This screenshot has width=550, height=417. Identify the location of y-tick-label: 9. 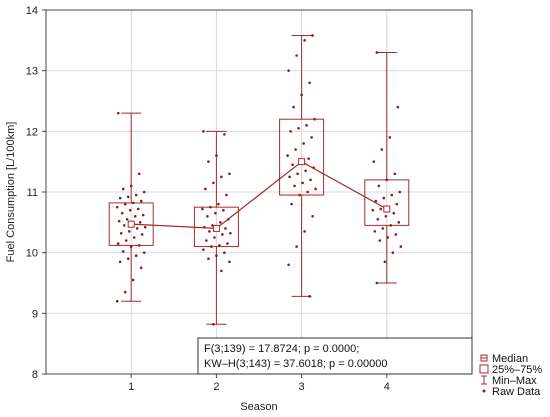
(35, 314).